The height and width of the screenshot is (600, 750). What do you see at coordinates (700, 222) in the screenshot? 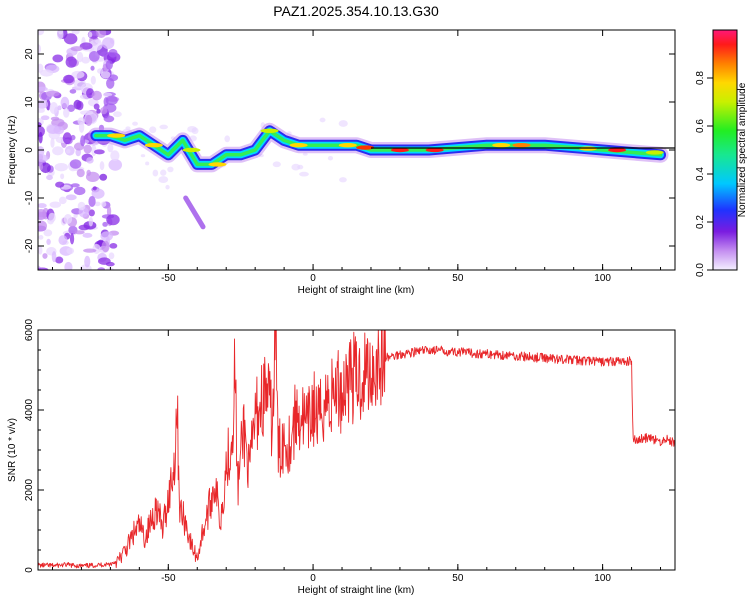
I see `colorbar-tick-label: 0.2` at bounding box center [700, 222].